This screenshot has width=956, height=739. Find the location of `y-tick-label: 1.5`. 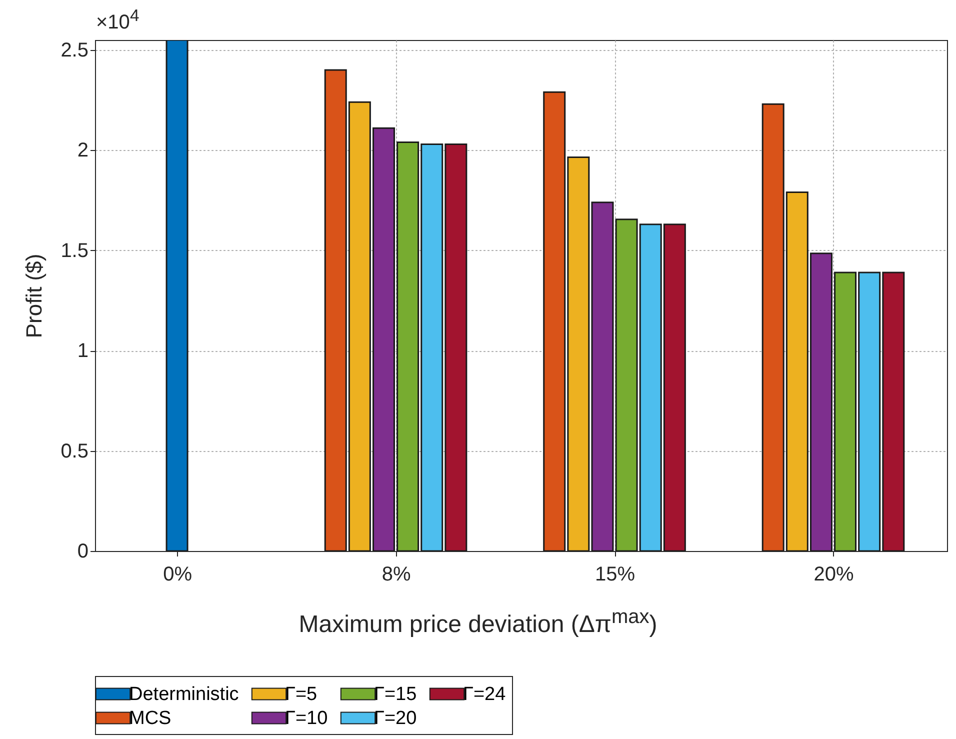

y-tick-label: 1.5 is located at coordinates (74, 251).